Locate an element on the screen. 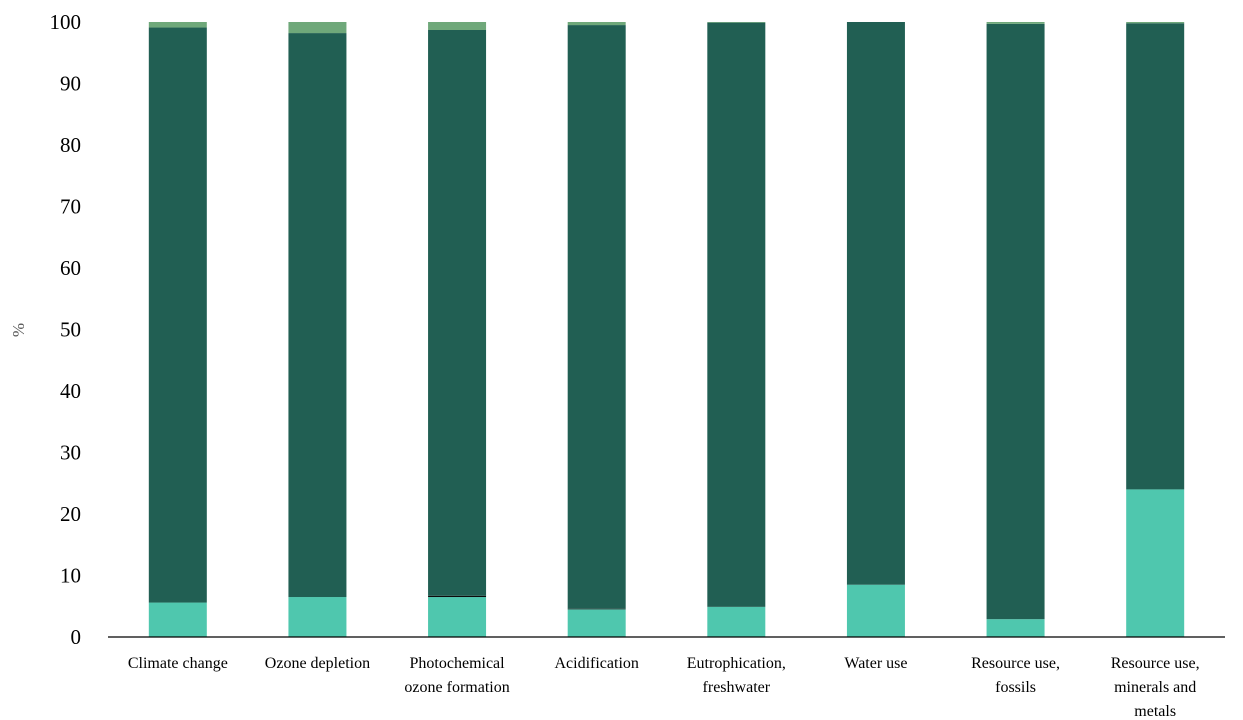 The image size is (1243, 720). y-tick-label: 10 is located at coordinates (70, 576).